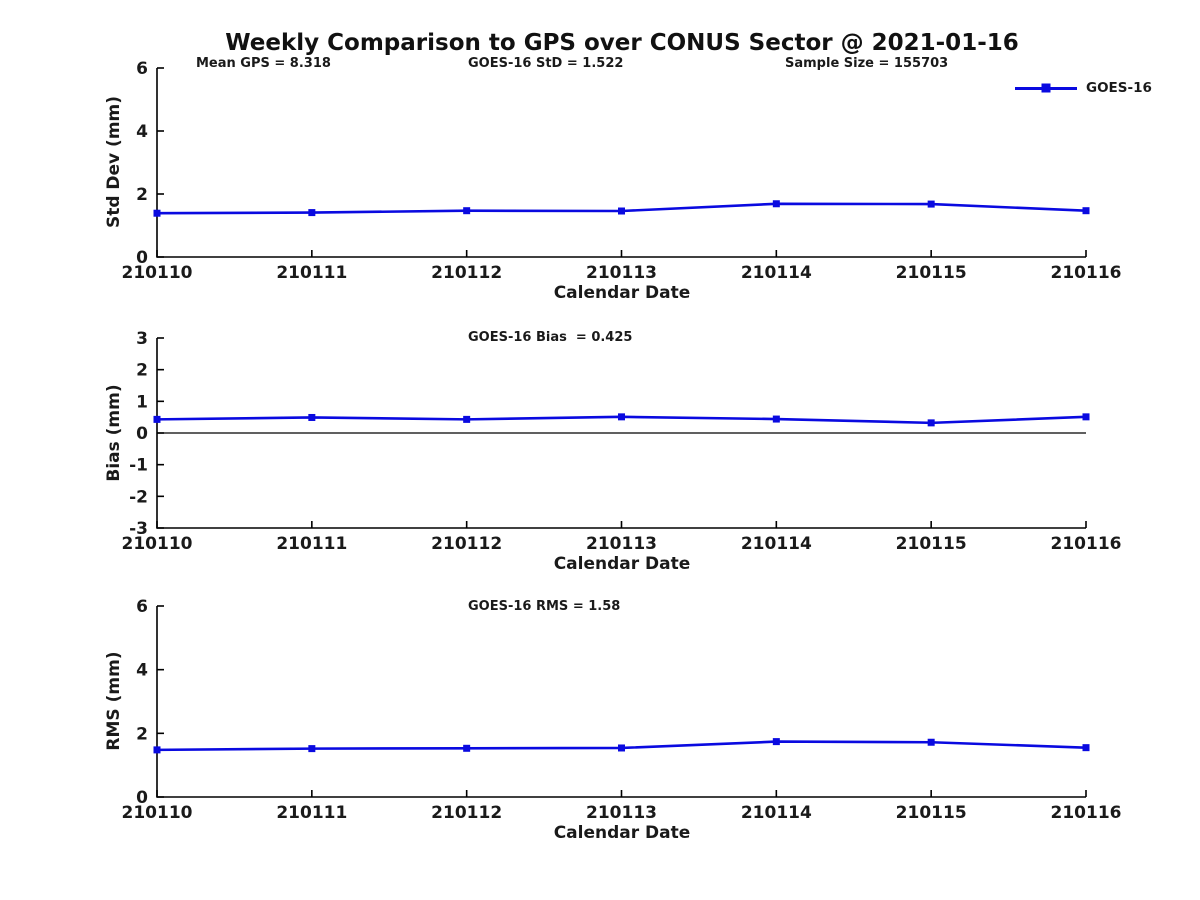 This screenshot has width=1200, height=900. Describe the element at coordinates (550, 337) in the screenshot. I see `annotation-bias: GOES-16 Bias = 0.425` at that location.